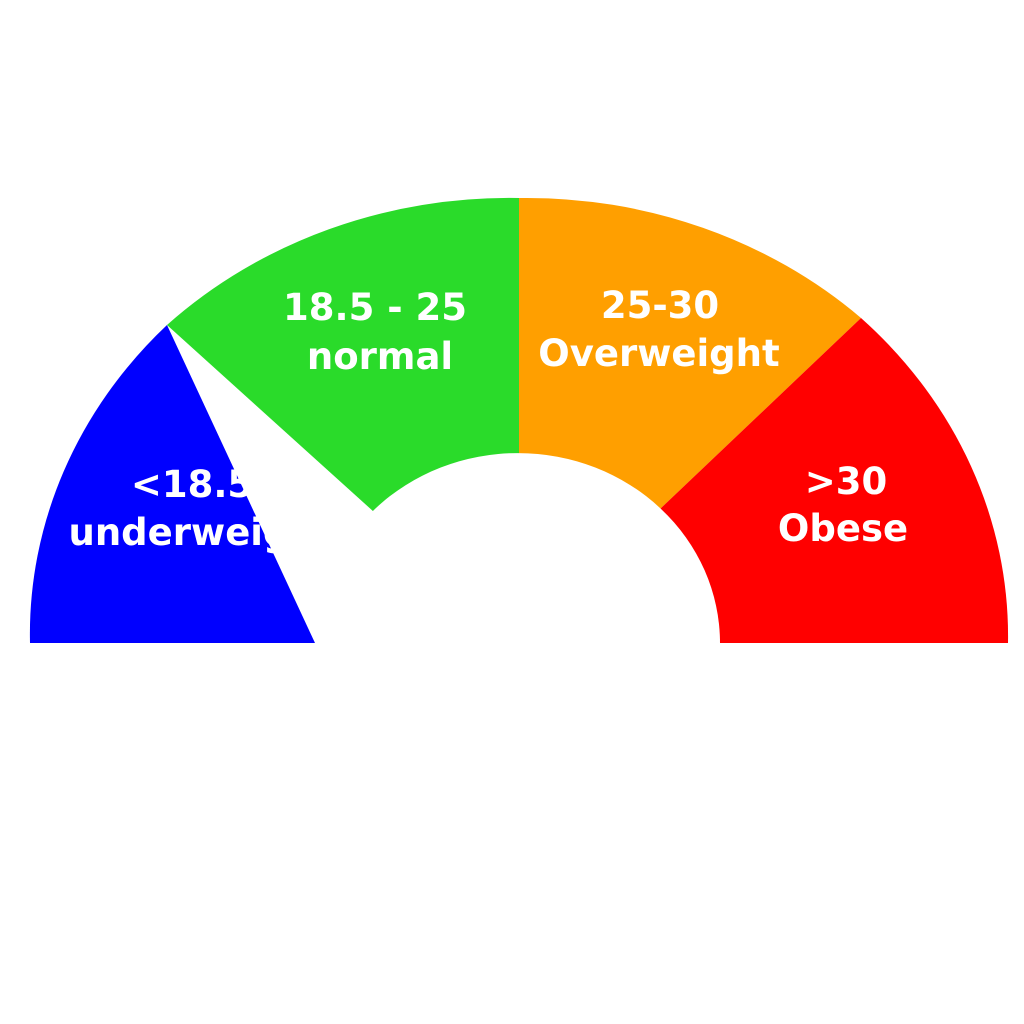  What do you see at coordinates (375, 307) in the screenshot?
I see `label-normal-range: 18.5 - 25` at bounding box center [375, 307].